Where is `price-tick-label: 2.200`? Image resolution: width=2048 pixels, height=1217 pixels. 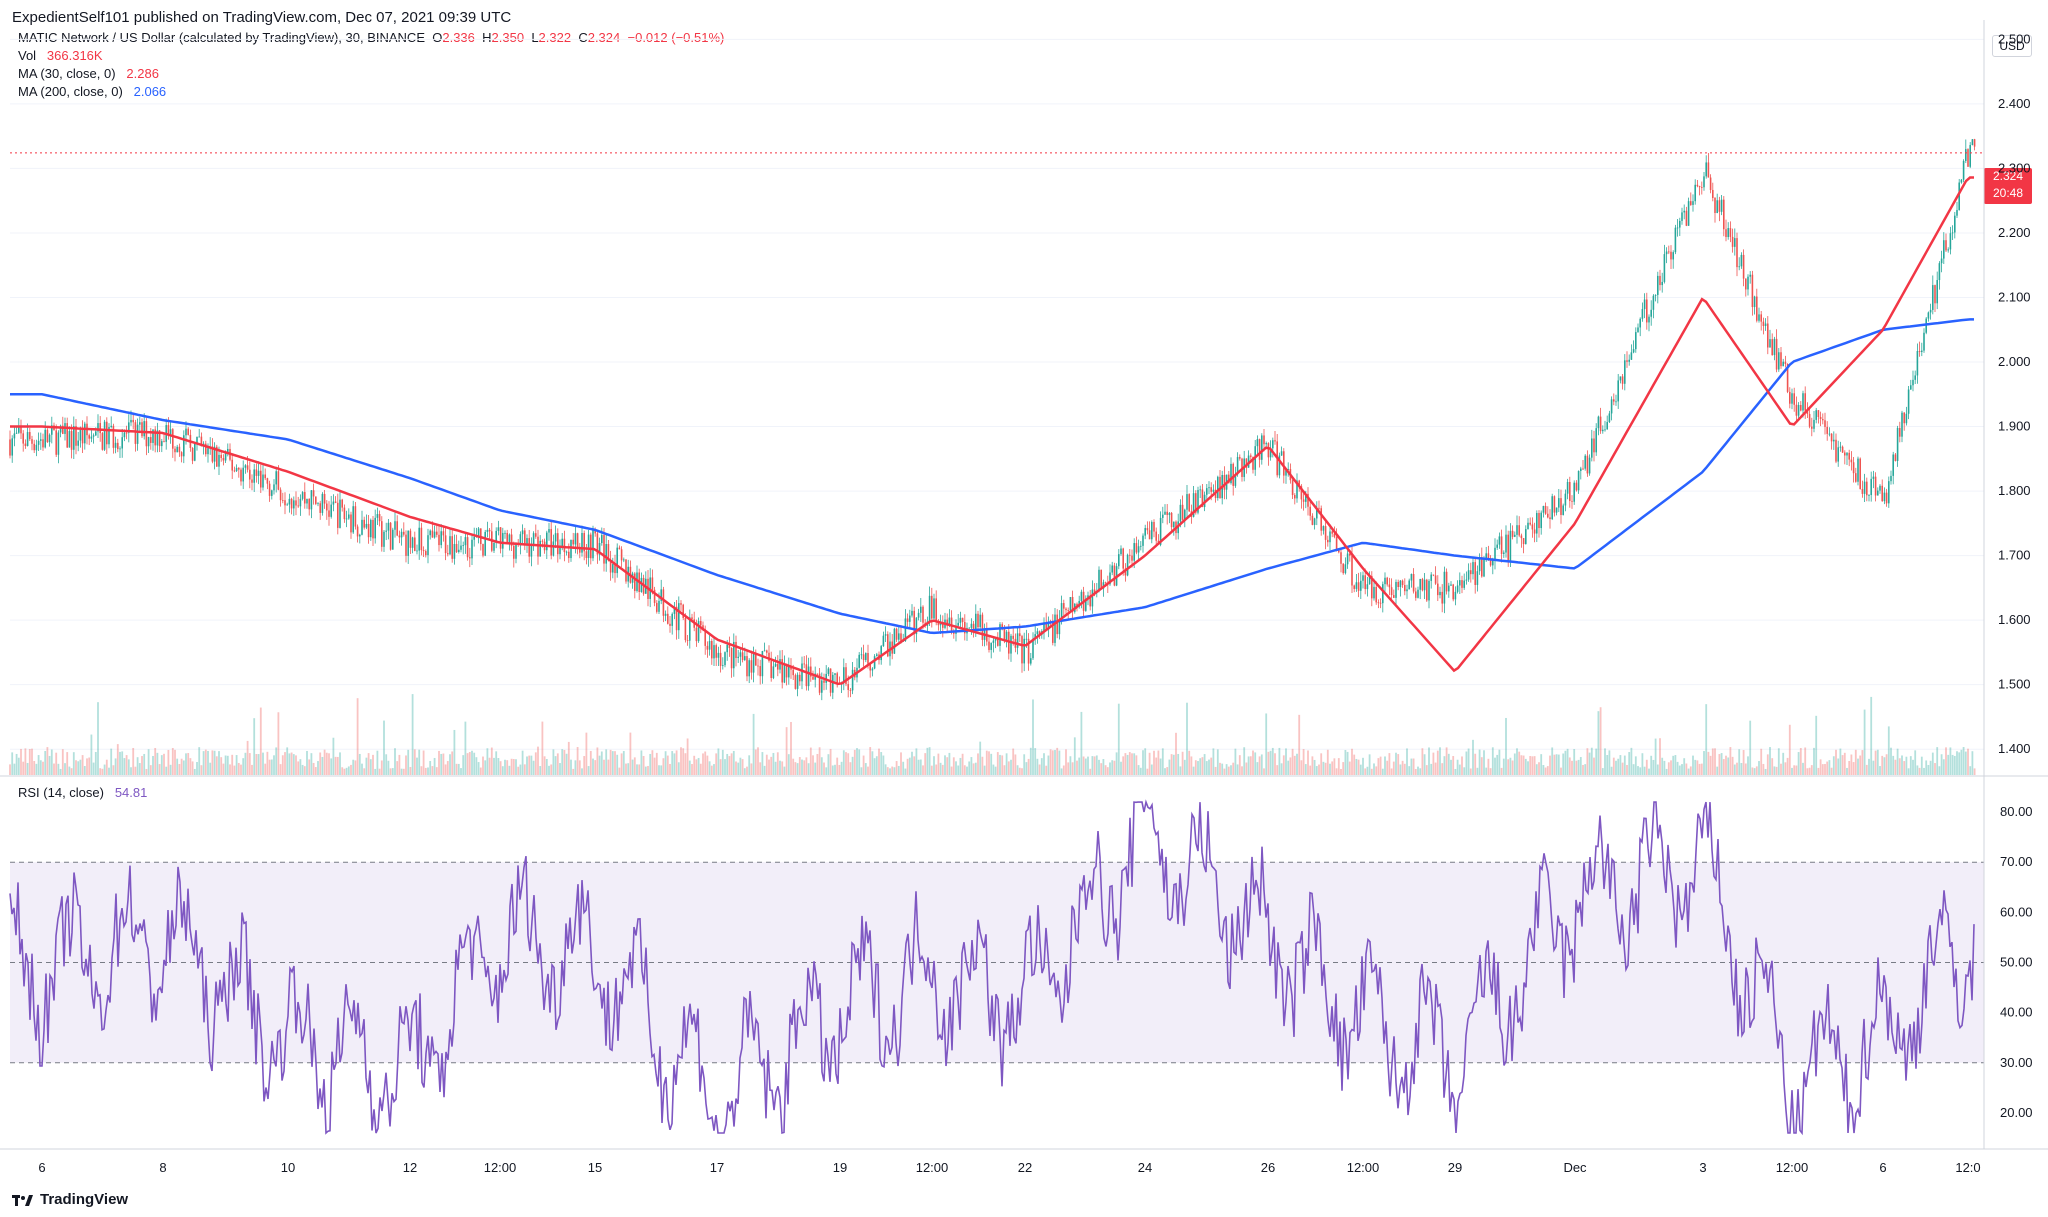
price-tick-label: 2.200 is located at coordinates (2014, 232).